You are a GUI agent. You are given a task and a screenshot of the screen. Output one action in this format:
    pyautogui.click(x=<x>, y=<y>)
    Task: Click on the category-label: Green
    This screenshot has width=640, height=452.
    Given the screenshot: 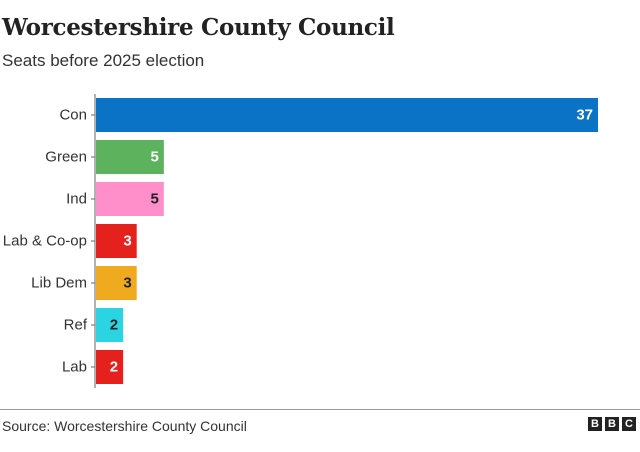 What is the action you would take?
    pyautogui.click(x=66, y=157)
    